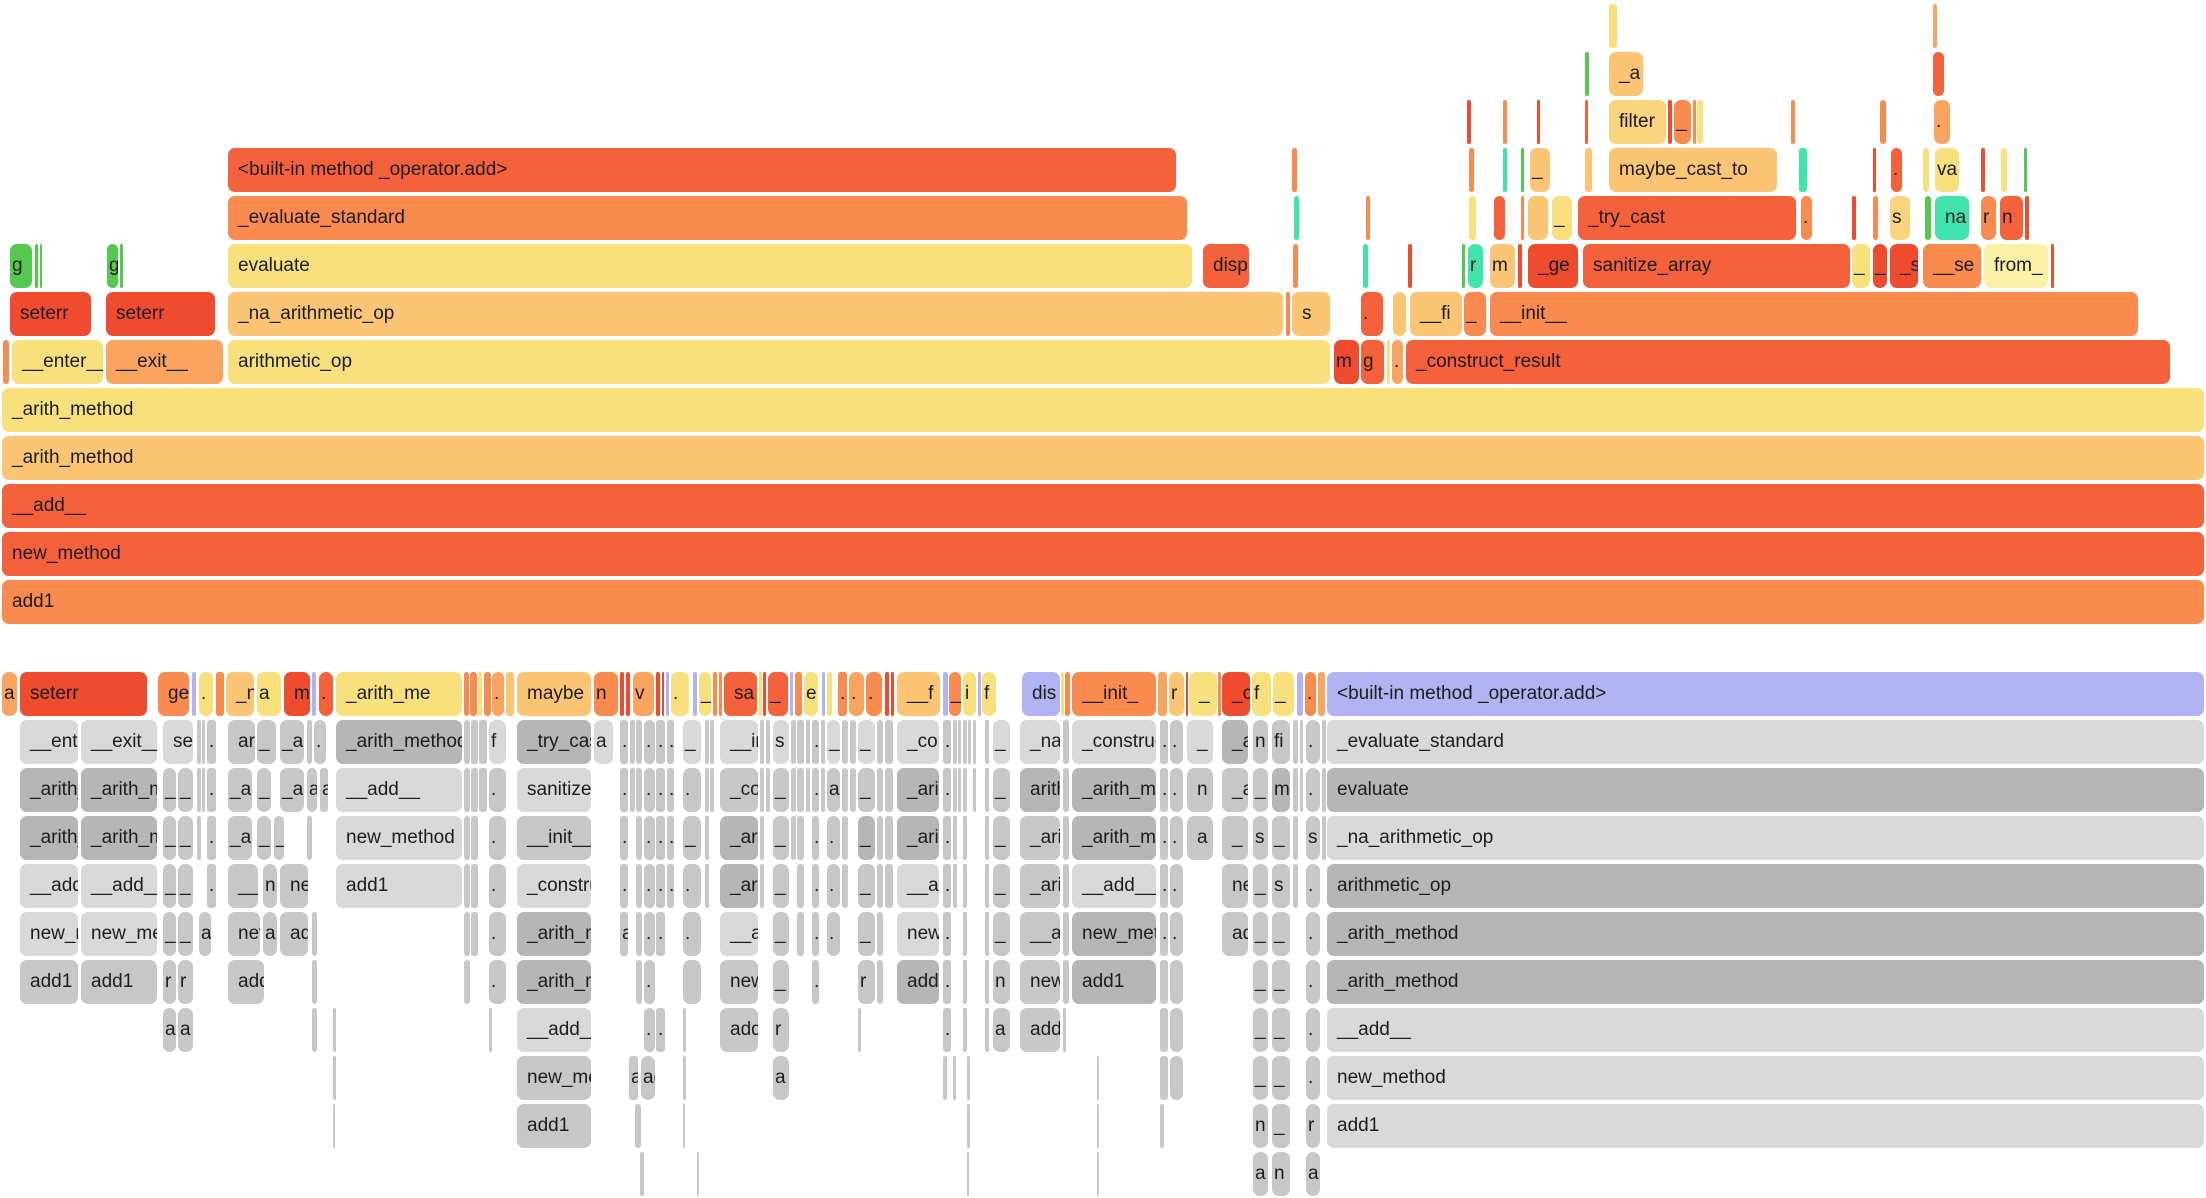 The image size is (2206, 1198). I want to click on selected-frame-bar: <built-in method _operator.add>, so click(1765, 694).